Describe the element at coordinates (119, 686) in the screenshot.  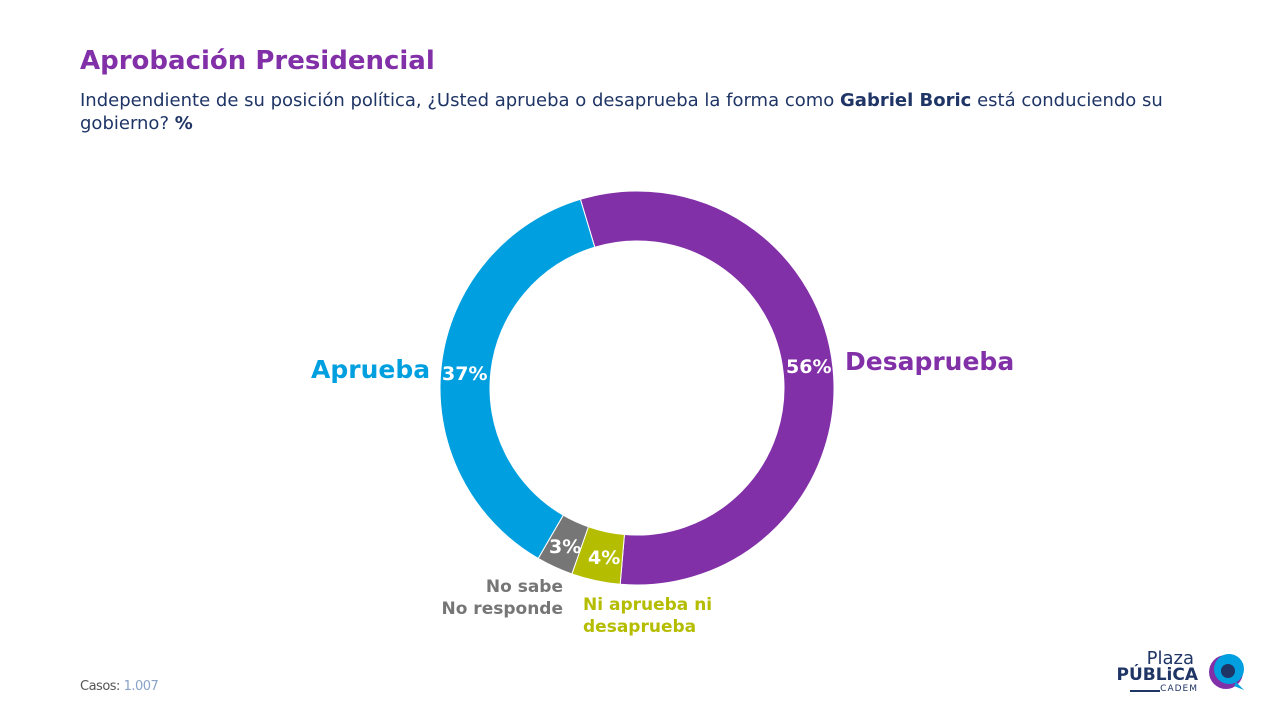
I see `footer-casos: Casos: 1.007` at that location.